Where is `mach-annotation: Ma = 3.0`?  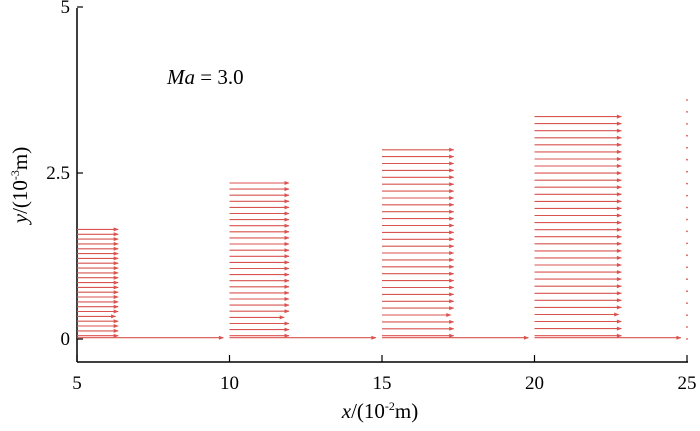 mach-annotation: Ma = 3.0 is located at coordinates (205, 77).